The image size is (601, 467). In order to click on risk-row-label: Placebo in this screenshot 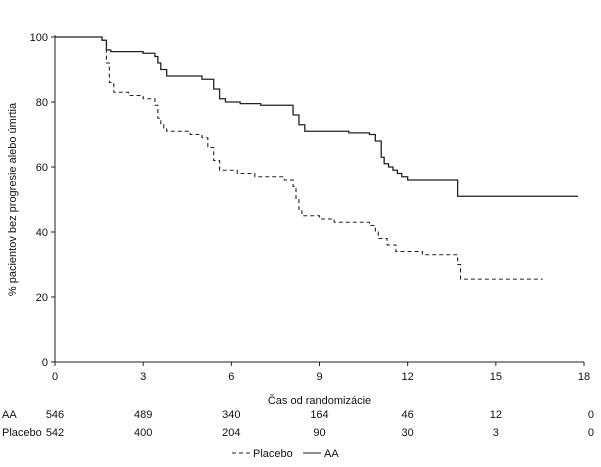, I will do `click(22, 433)`.